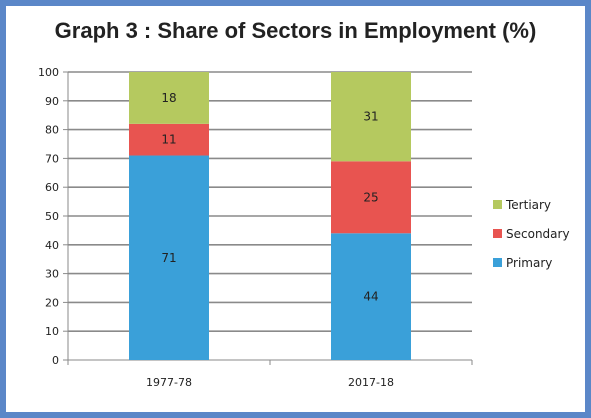 This screenshot has height=418, width=591. I want to click on y-tick-label: 70, so click(52, 158).